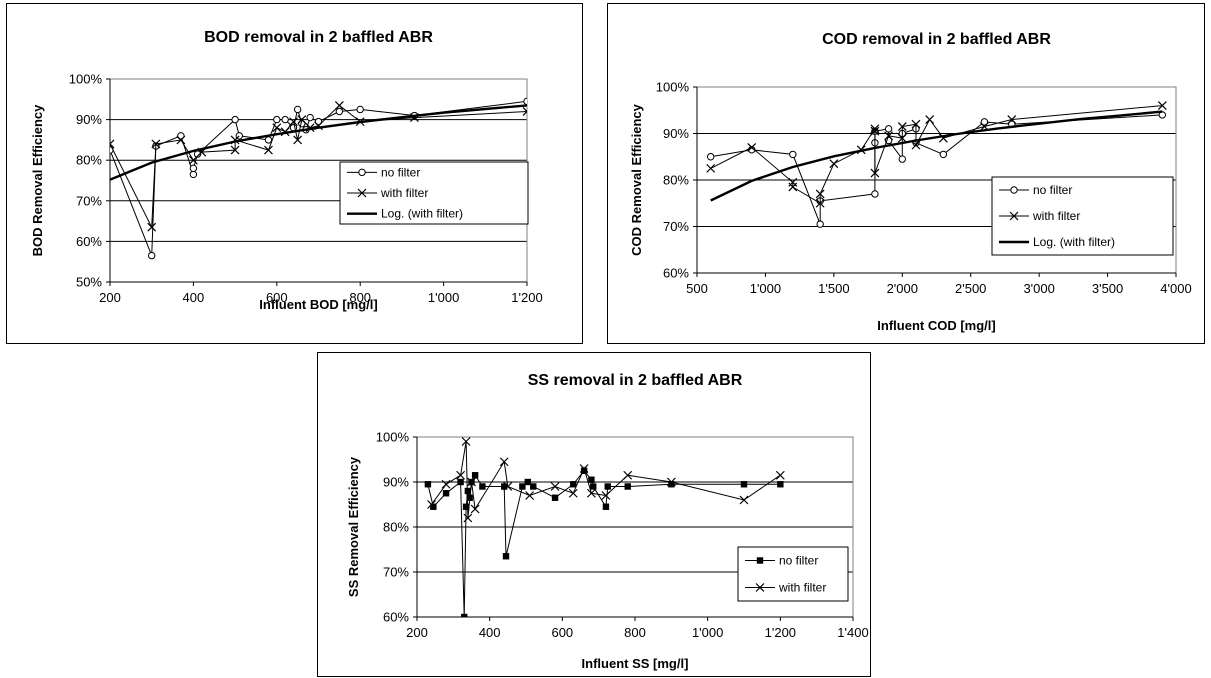  I want to click on bod-x-tick-label: 600, so click(277, 297).